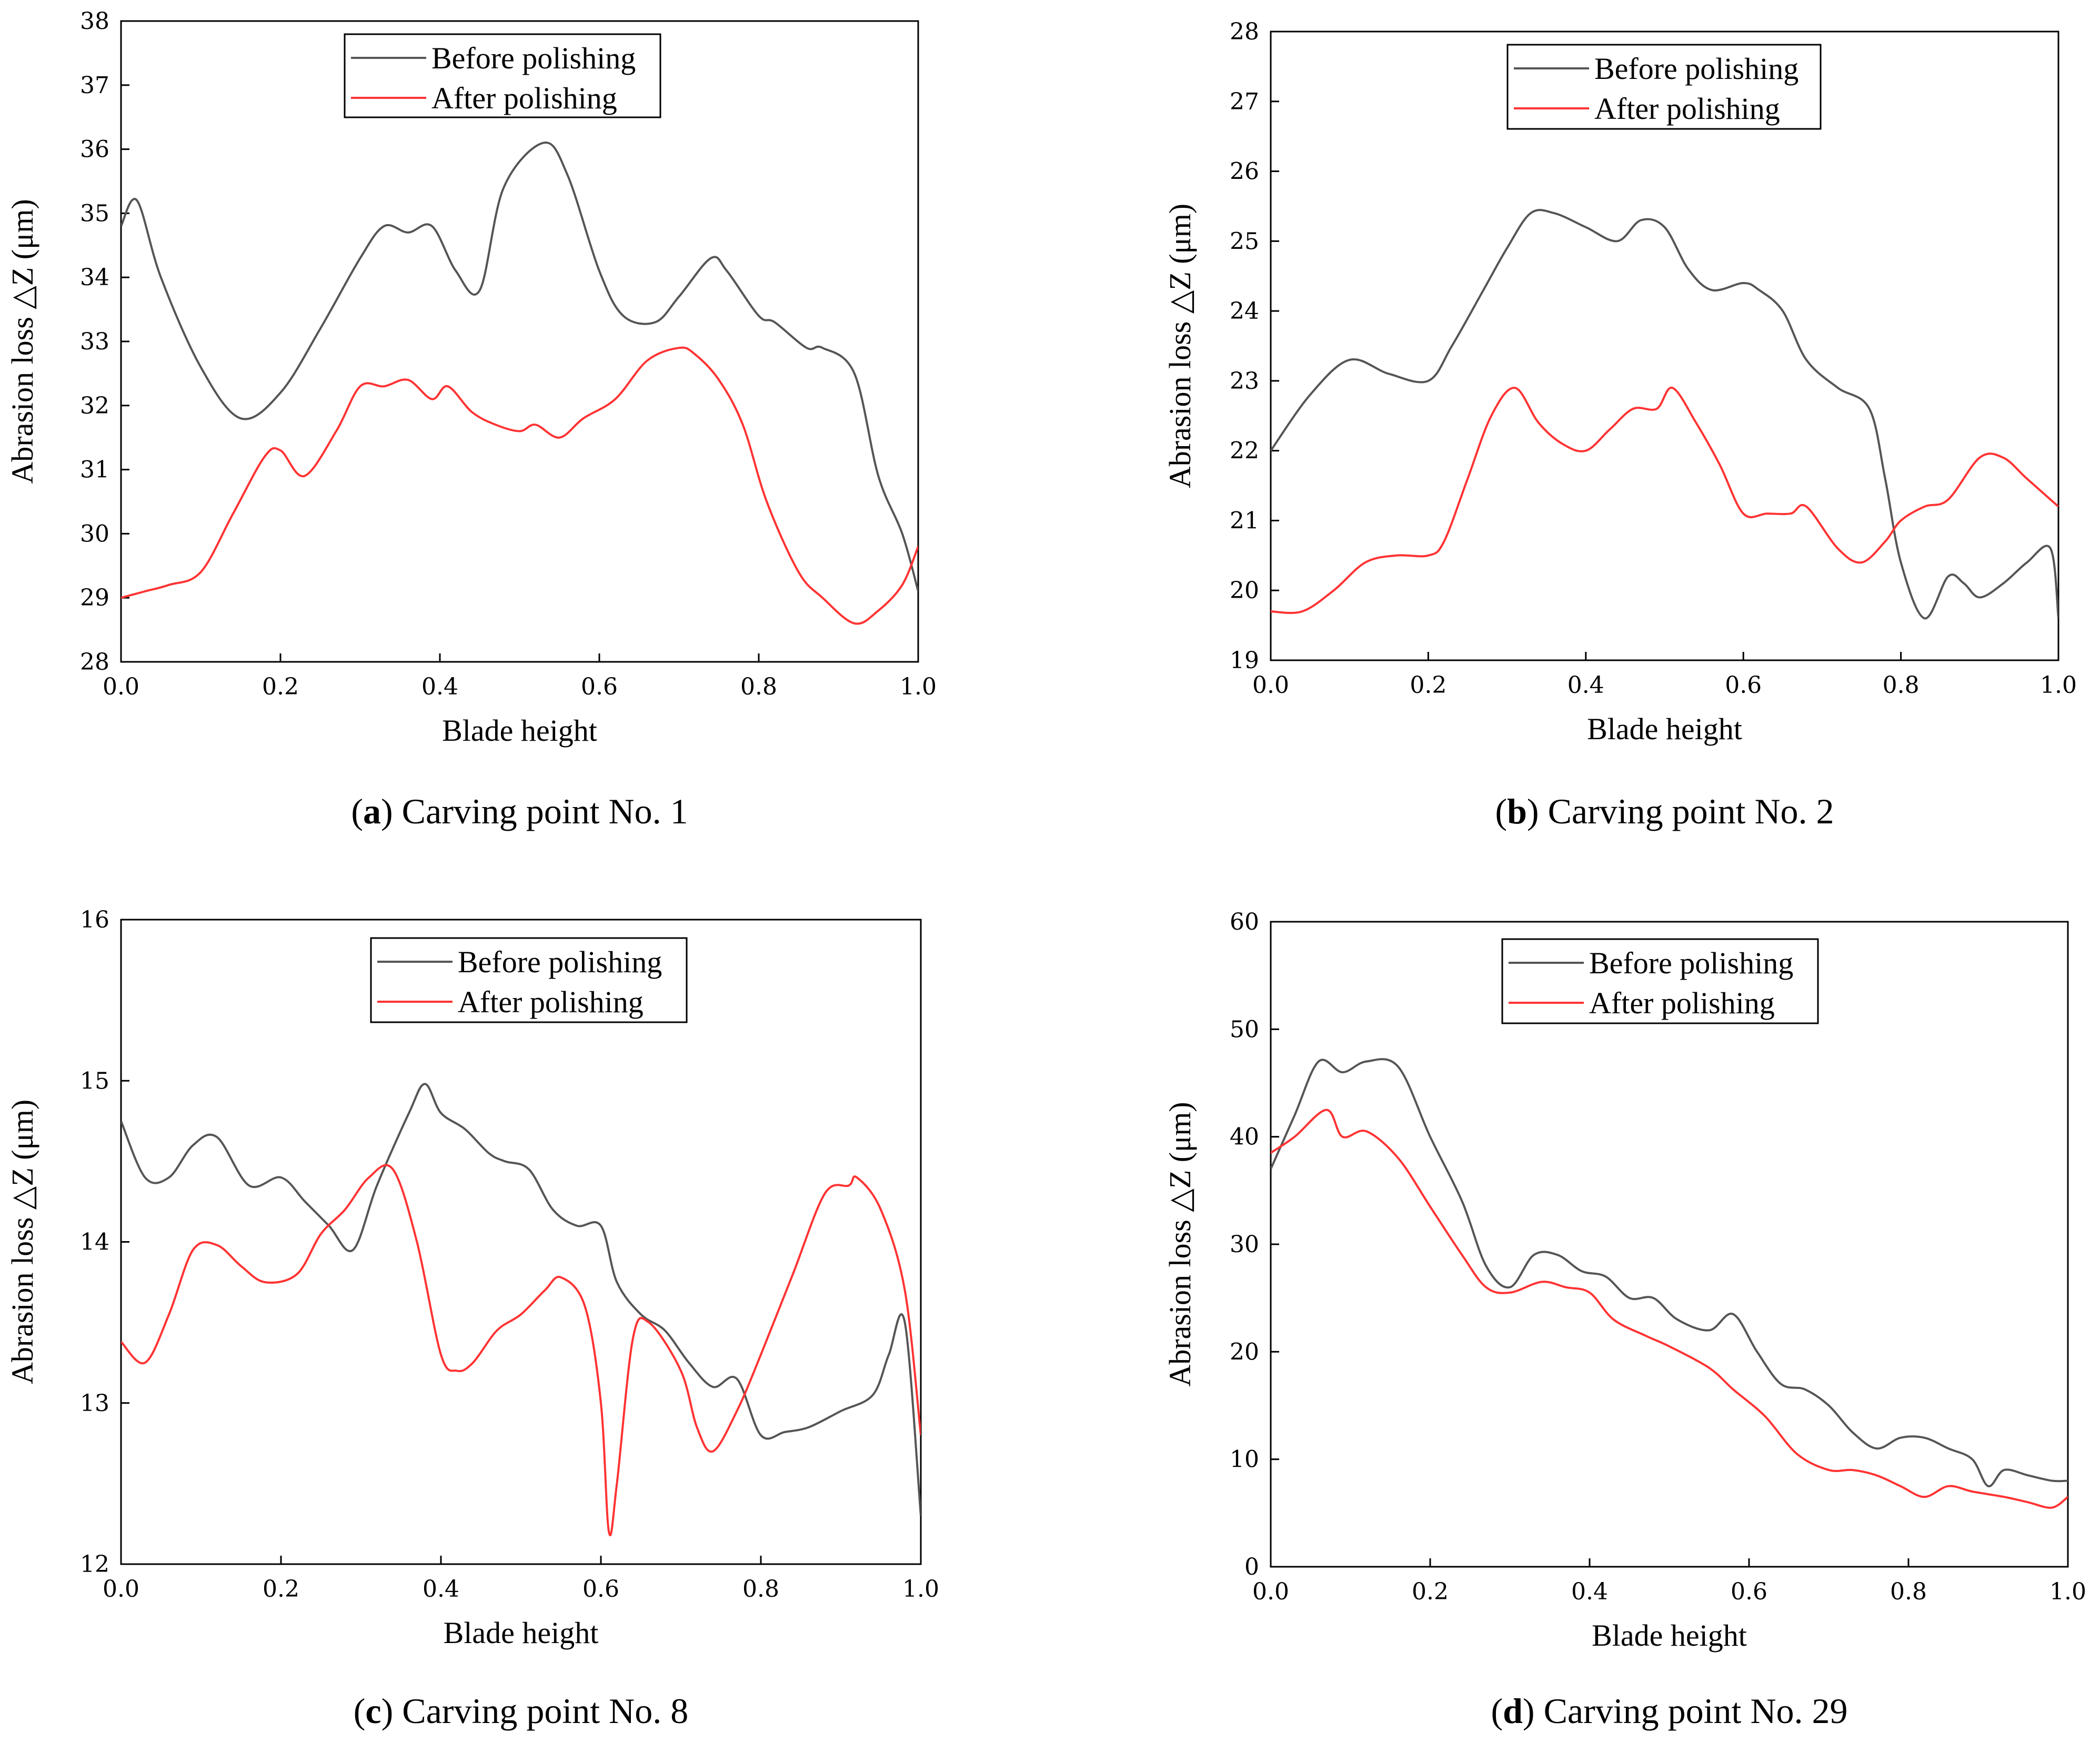  I want to click on y-tick-label: 12, so click(94, 1564).